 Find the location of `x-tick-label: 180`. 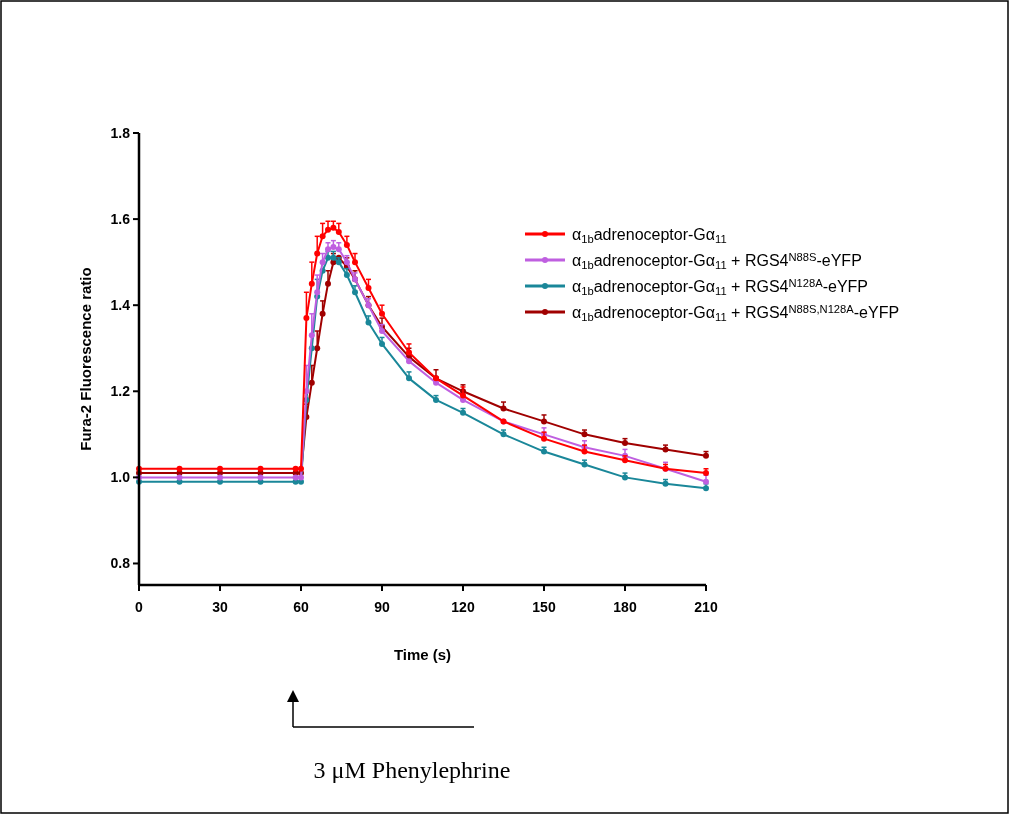

x-tick-label: 180 is located at coordinates (625, 607).